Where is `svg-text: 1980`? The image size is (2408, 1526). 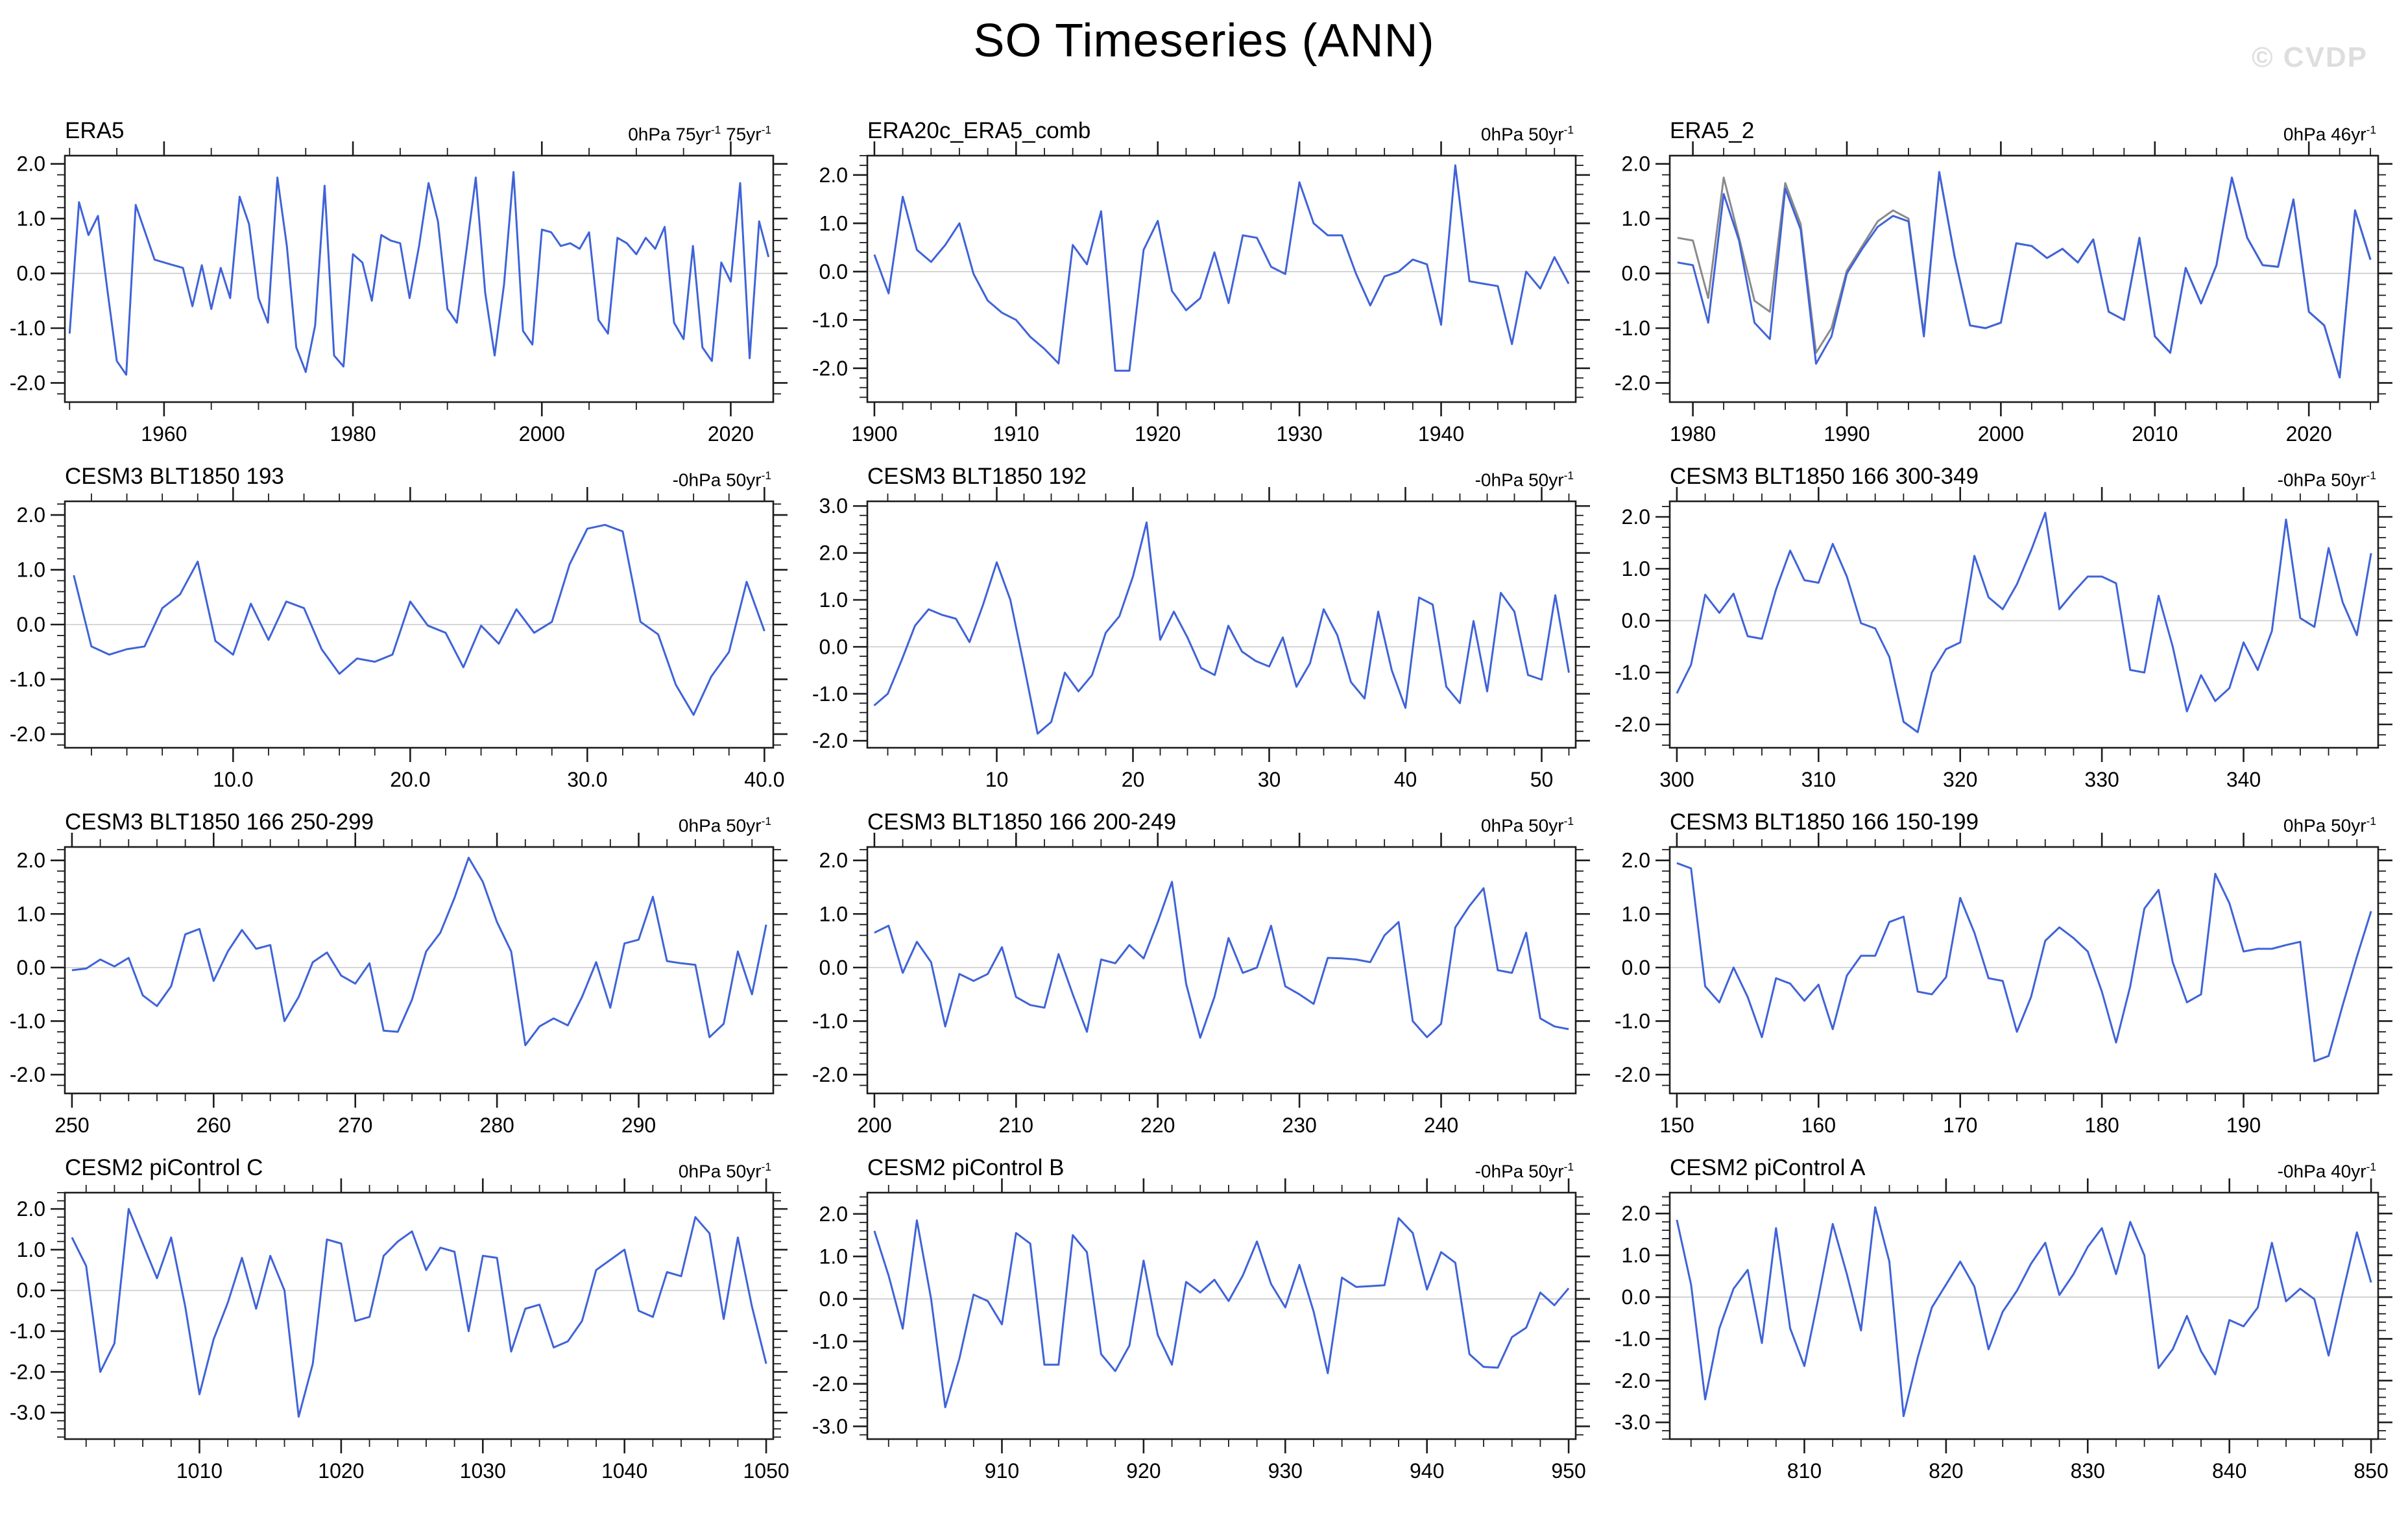 svg-text: 1980 is located at coordinates (353, 434).